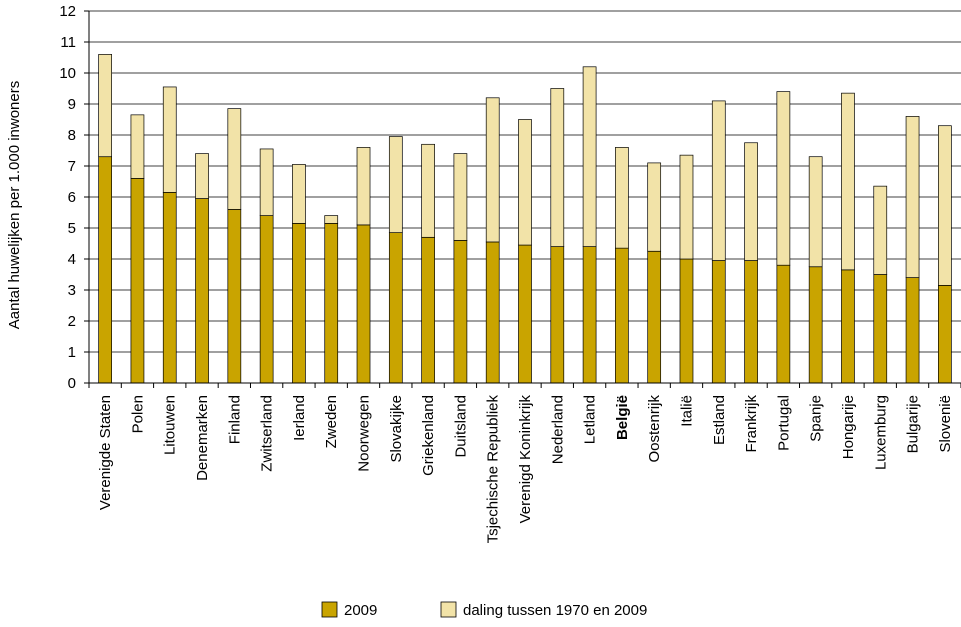 Image resolution: width=961 pixels, height=627 pixels. Describe the element at coordinates (72, 290) in the screenshot. I see `y-tick-label: 3` at that location.